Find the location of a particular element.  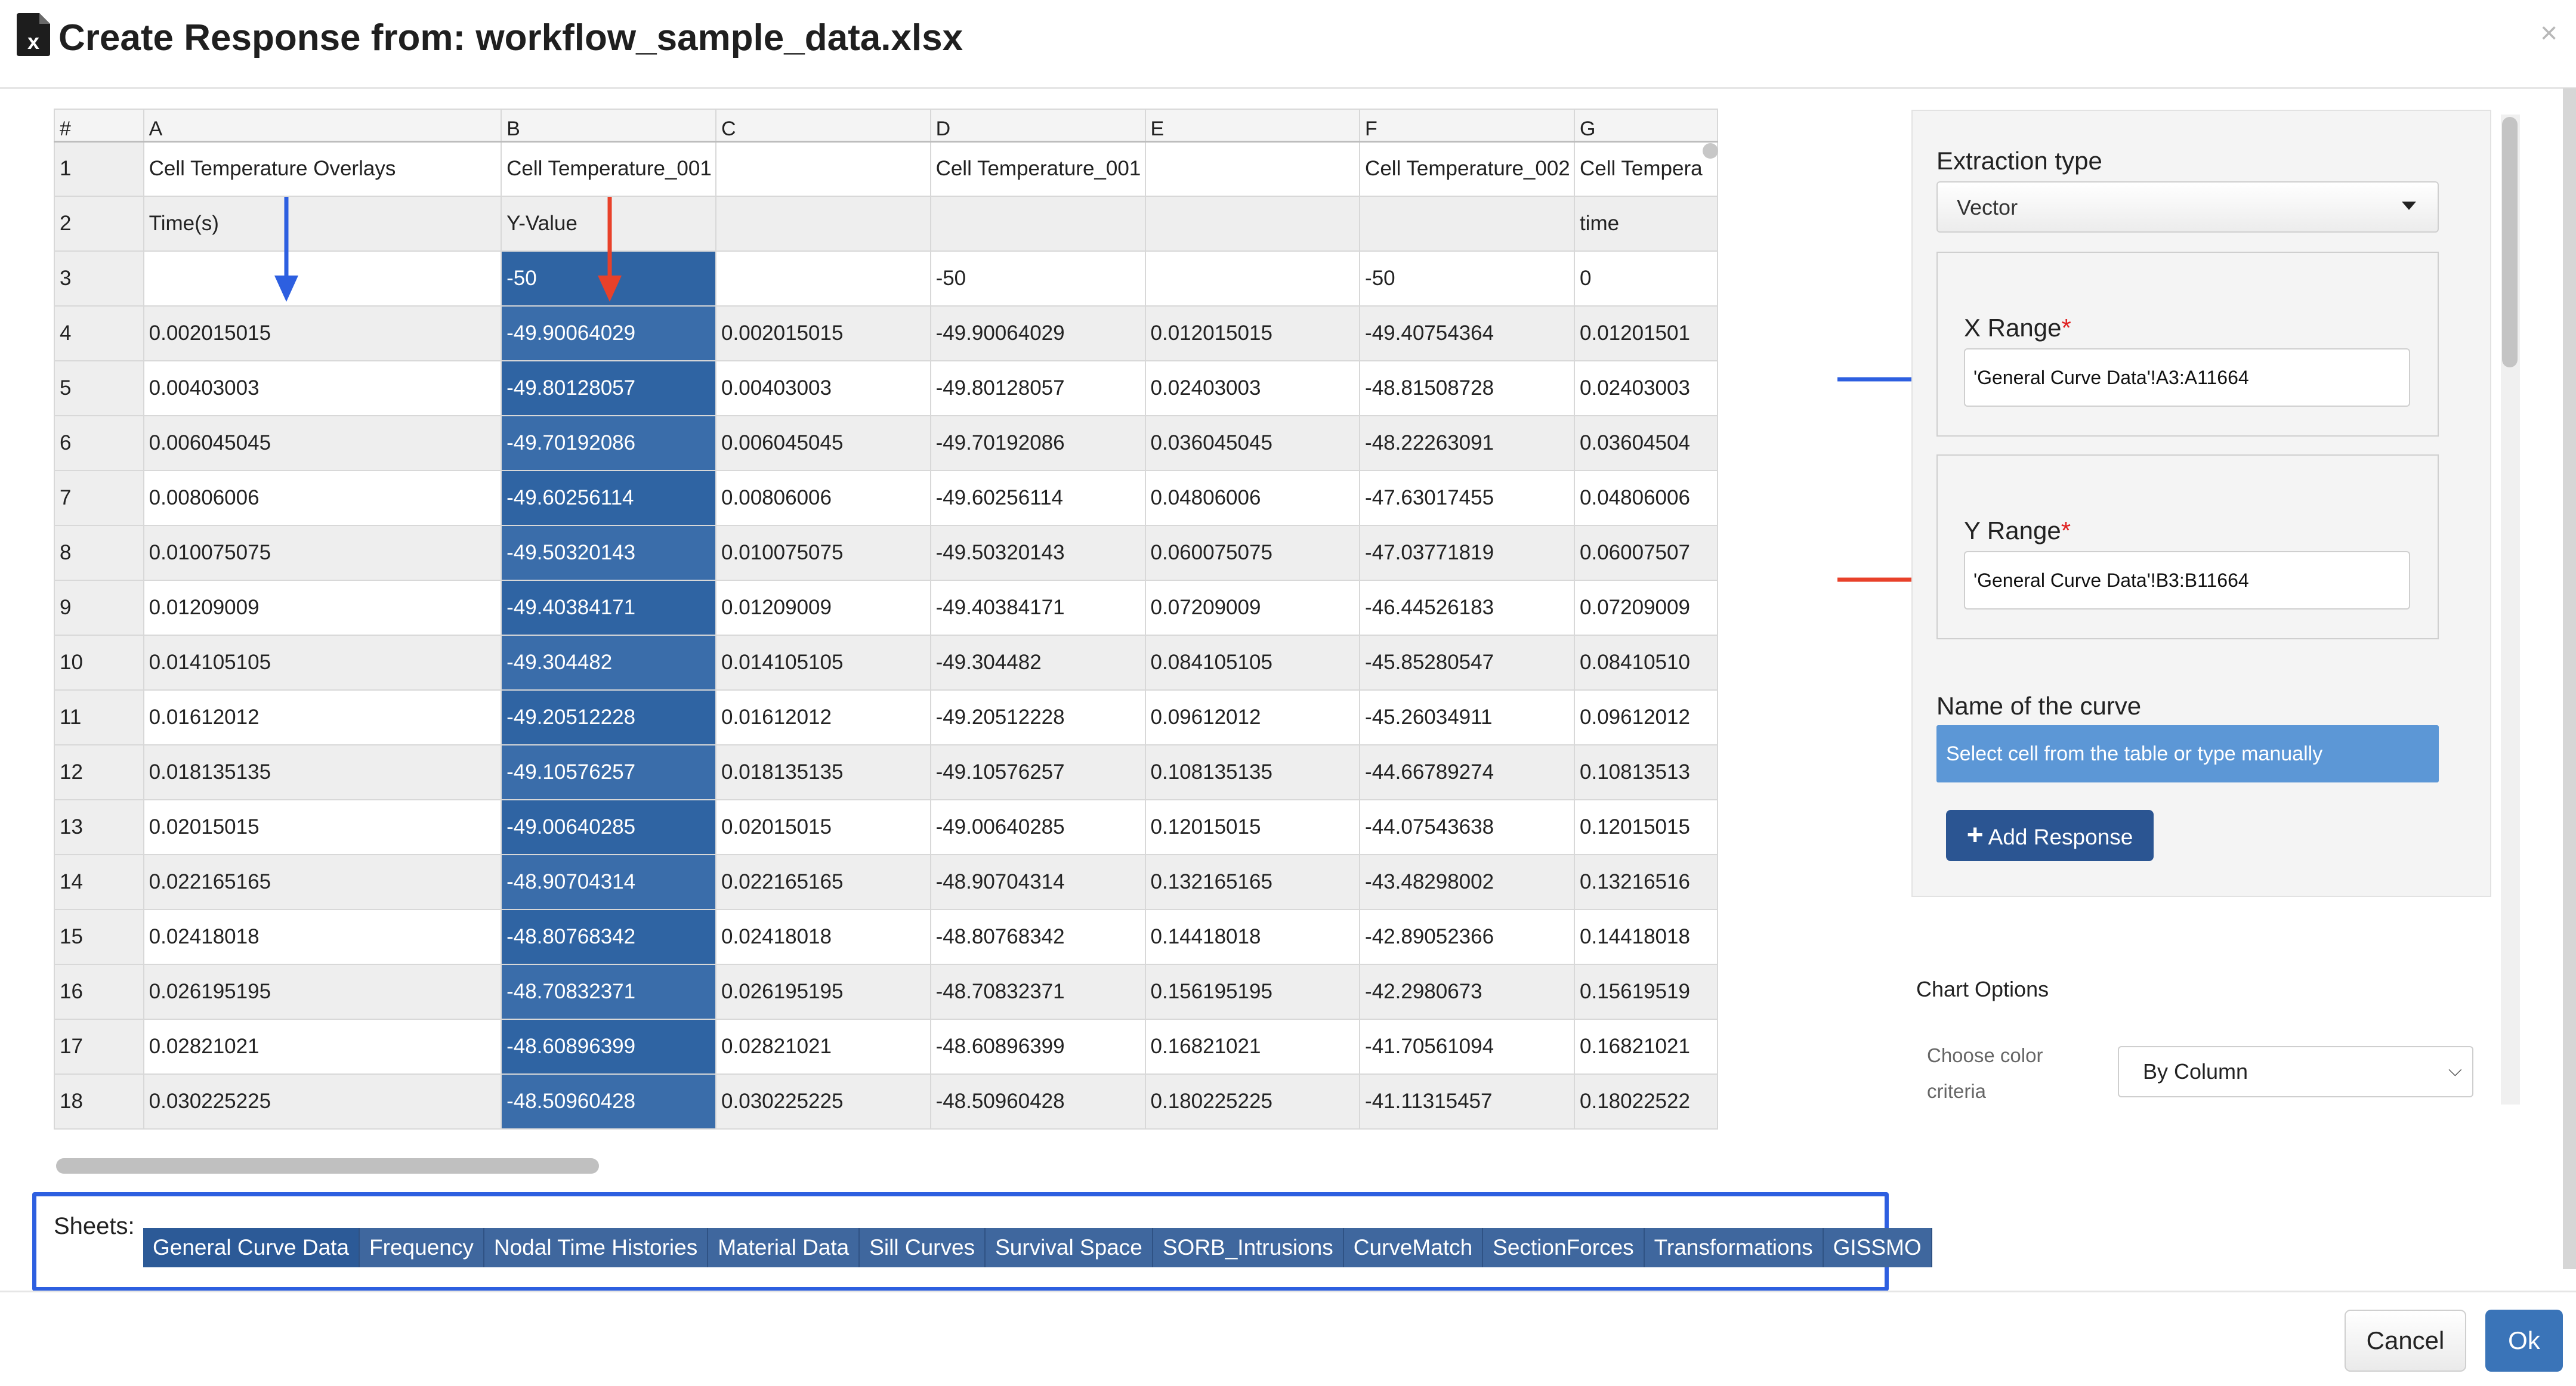

table-cell: 0 is located at coordinates (1646, 278).